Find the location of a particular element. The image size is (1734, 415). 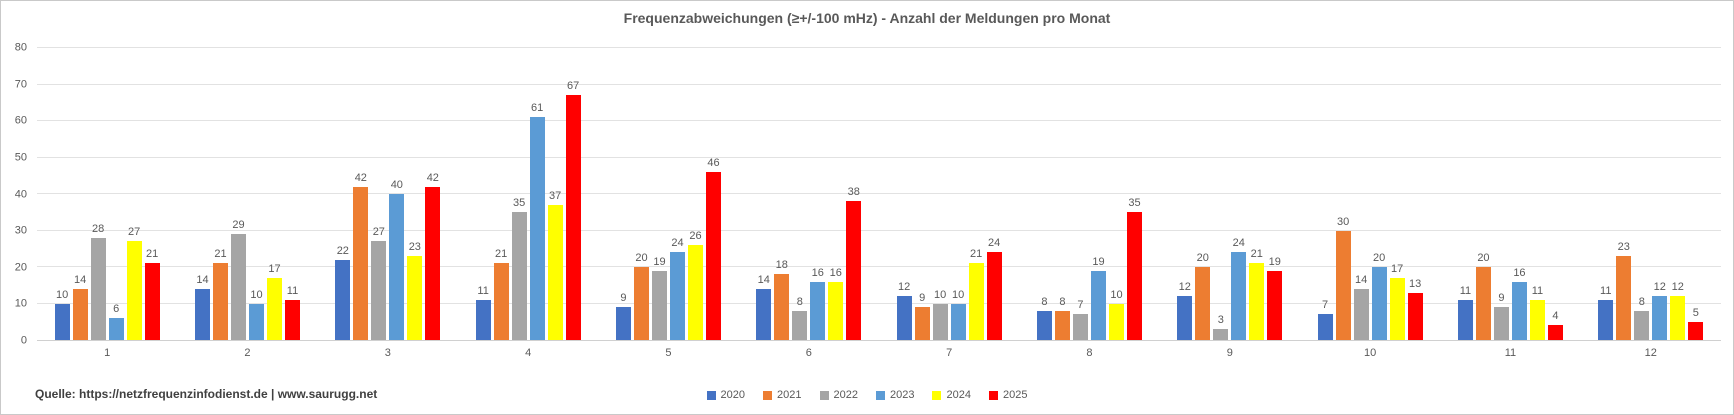

bar-value-label: 26 is located at coordinates (695, 236).